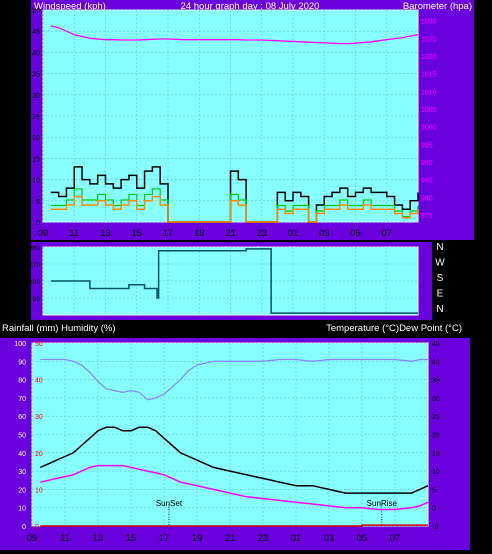 The width and height of the screenshot is (492, 554). Describe the element at coordinates (234, 525) in the screenshot. I see `rain-line` at that location.